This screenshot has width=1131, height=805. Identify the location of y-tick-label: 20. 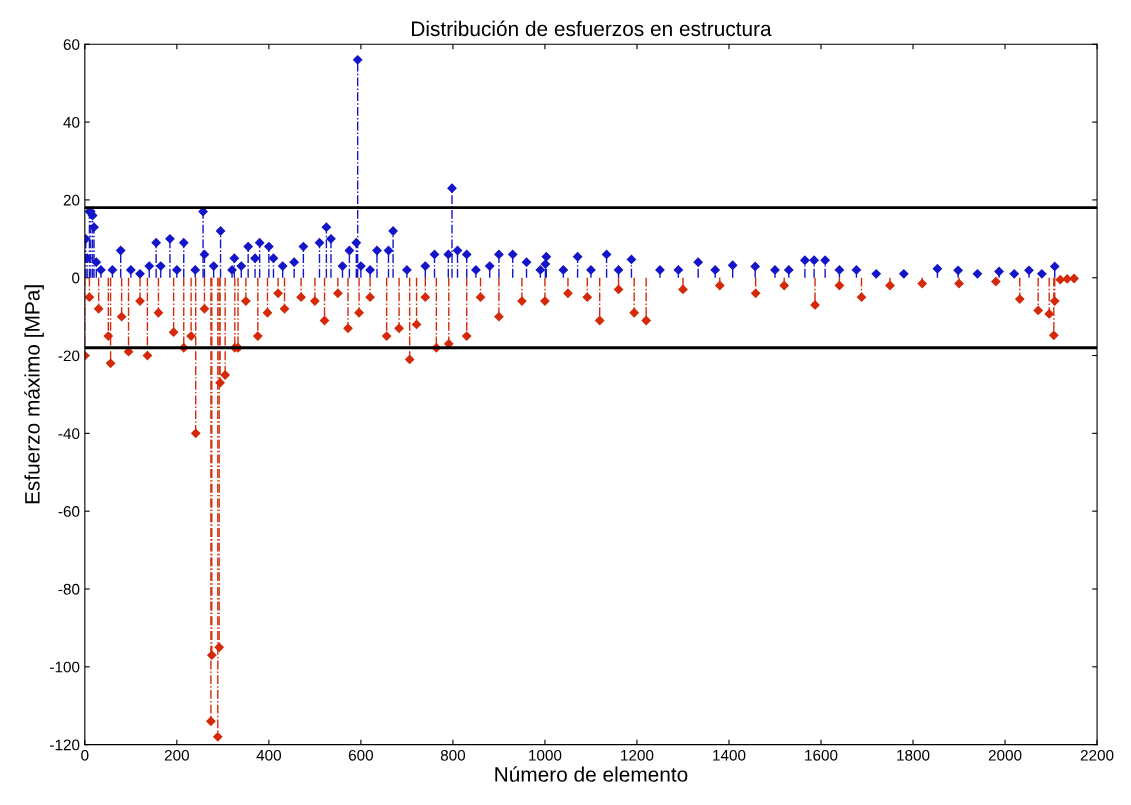
(71, 200).